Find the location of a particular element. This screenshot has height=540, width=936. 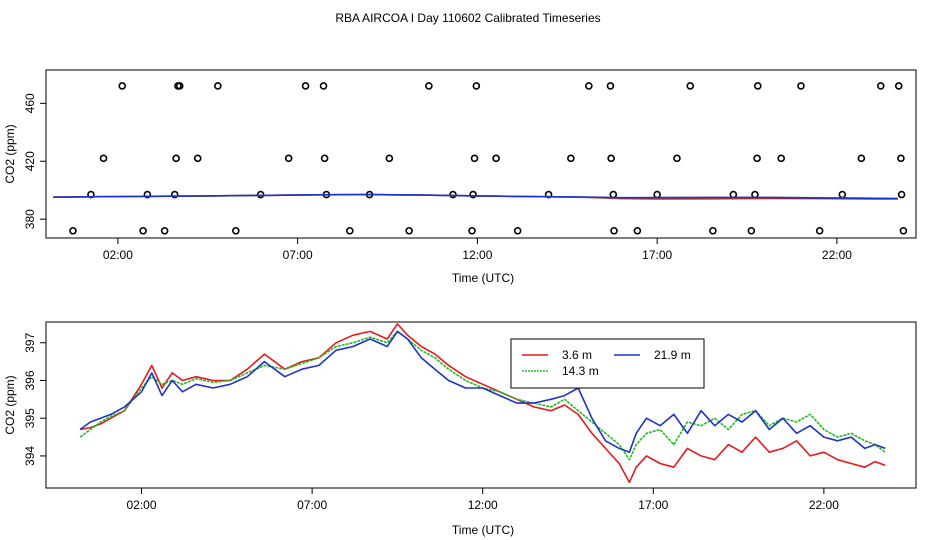

panel-1-y-axis: 380 420 460 is located at coordinates (34, 161).